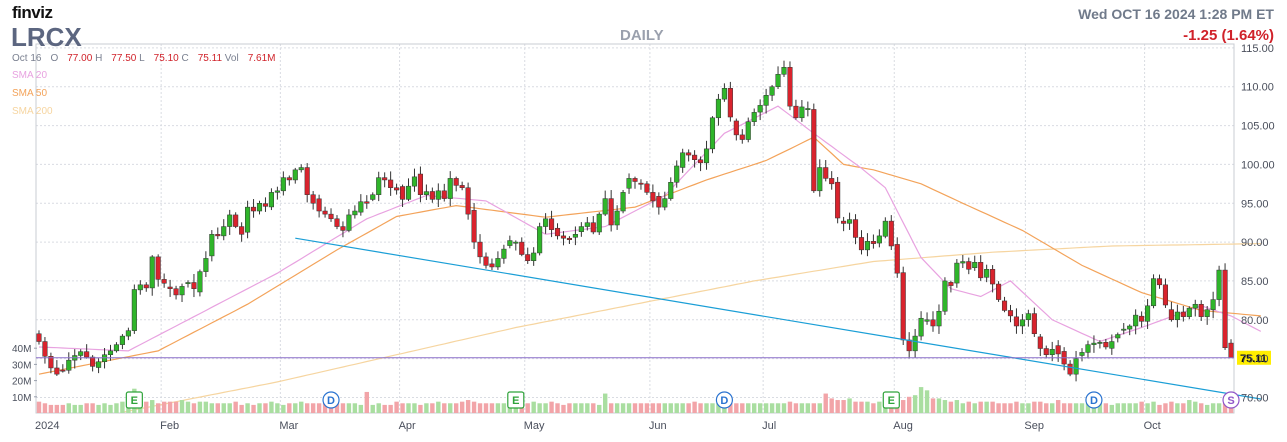 Image resolution: width=1287 pixels, height=442 pixels. Describe the element at coordinates (32, 12) in the screenshot. I see `finviz-logo: finviz` at that location.